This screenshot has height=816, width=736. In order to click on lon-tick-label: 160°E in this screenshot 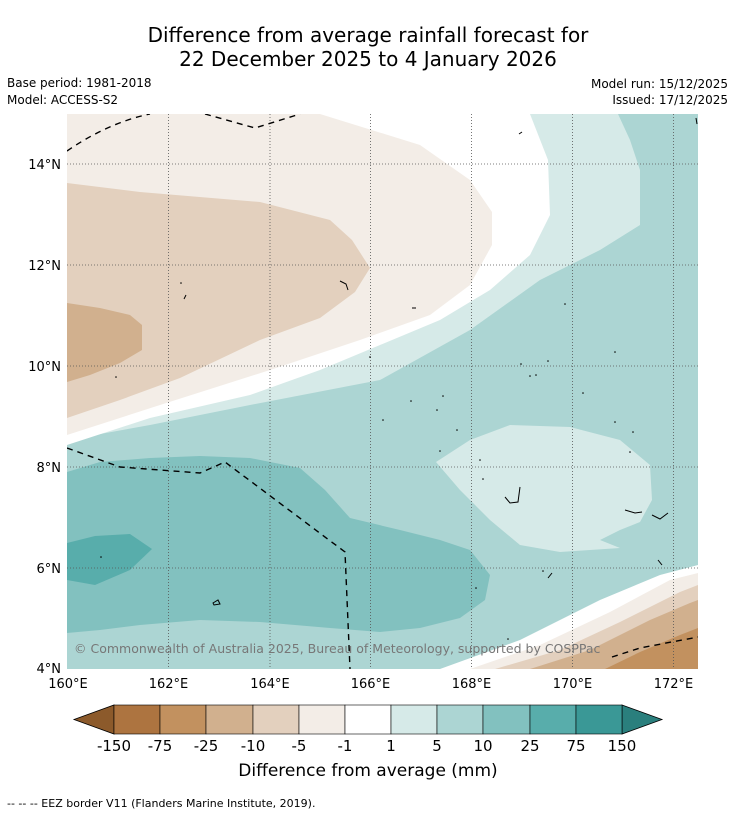, I will do `click(68, 684)`.